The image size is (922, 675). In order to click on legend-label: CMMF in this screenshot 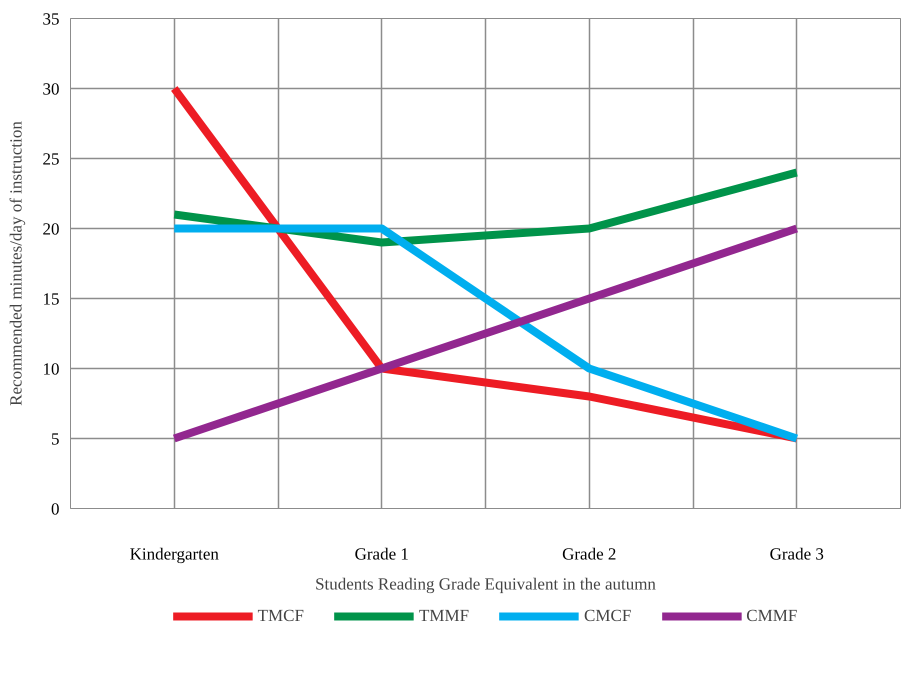, I will do `click(772, 616)`.